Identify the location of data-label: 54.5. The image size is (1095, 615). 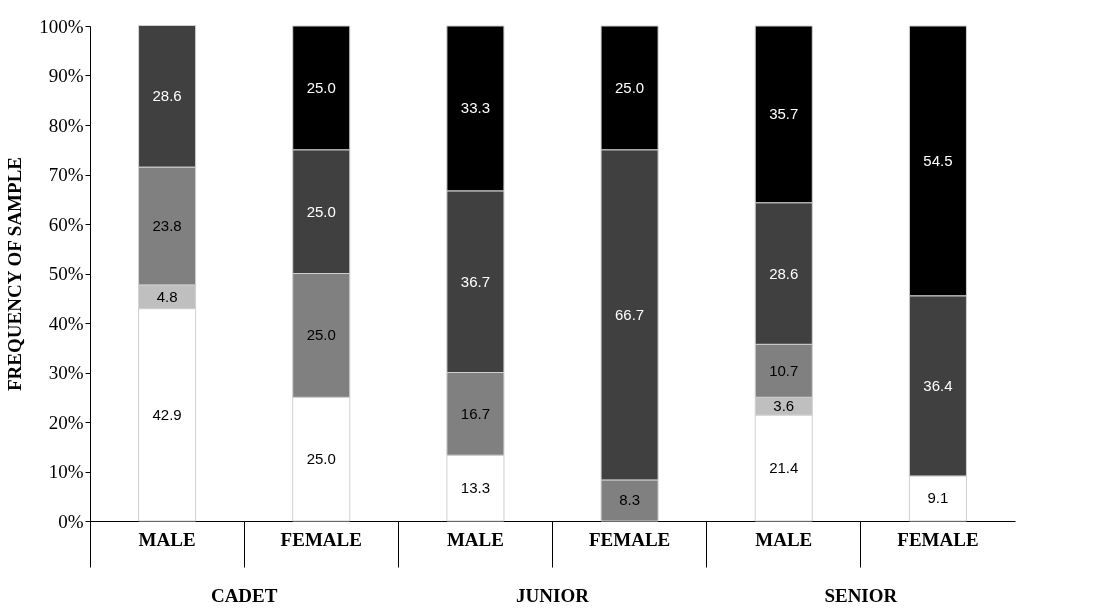
(938, 160).